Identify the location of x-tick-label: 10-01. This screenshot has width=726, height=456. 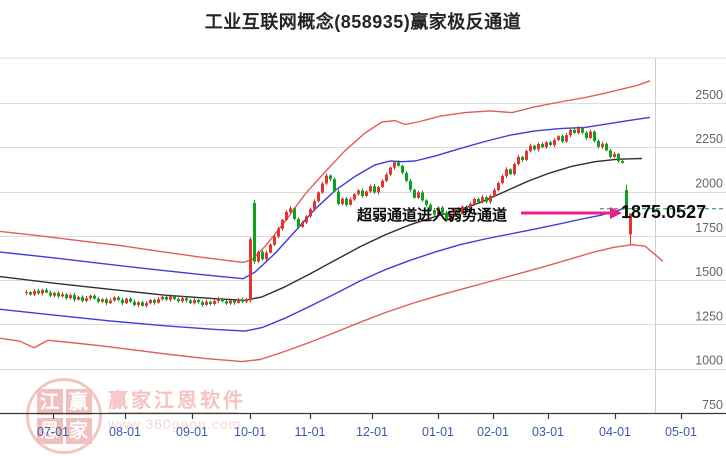
(250, 432).